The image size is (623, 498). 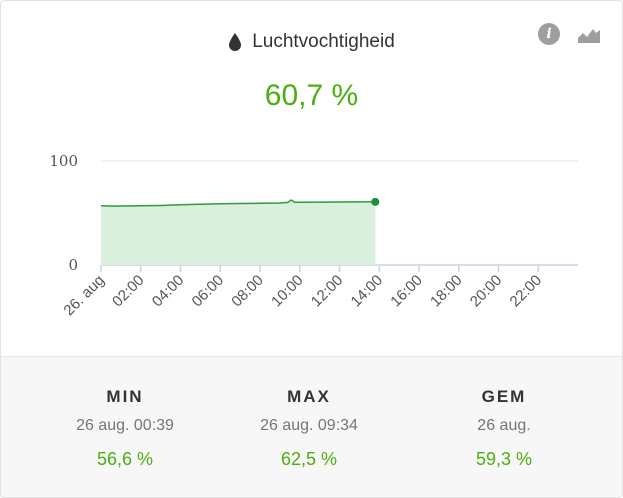 I want to click on info-icon: i, so click(x=549, y=34).